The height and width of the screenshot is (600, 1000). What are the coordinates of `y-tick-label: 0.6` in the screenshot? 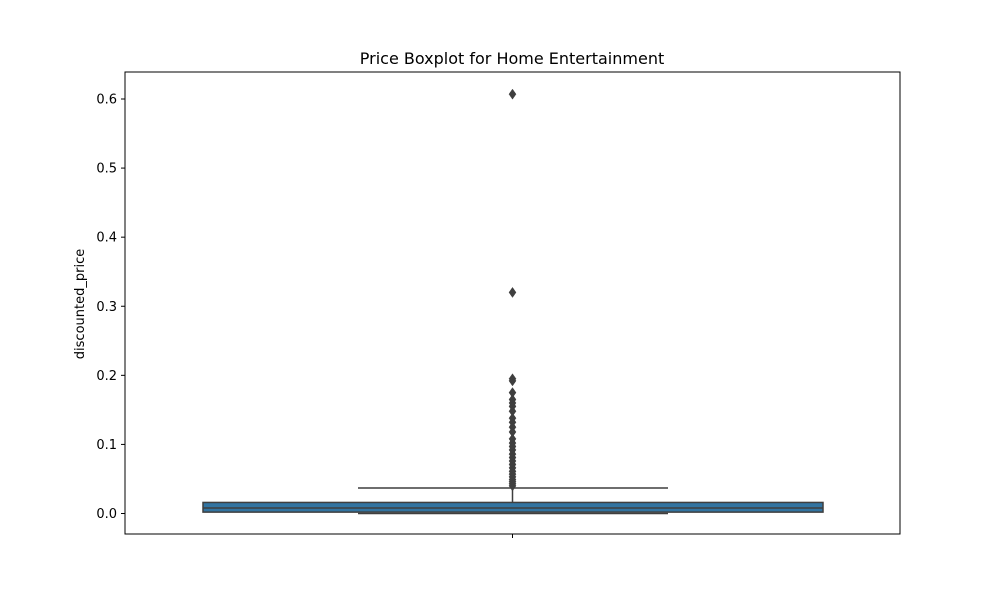 It's located at (106, 100).